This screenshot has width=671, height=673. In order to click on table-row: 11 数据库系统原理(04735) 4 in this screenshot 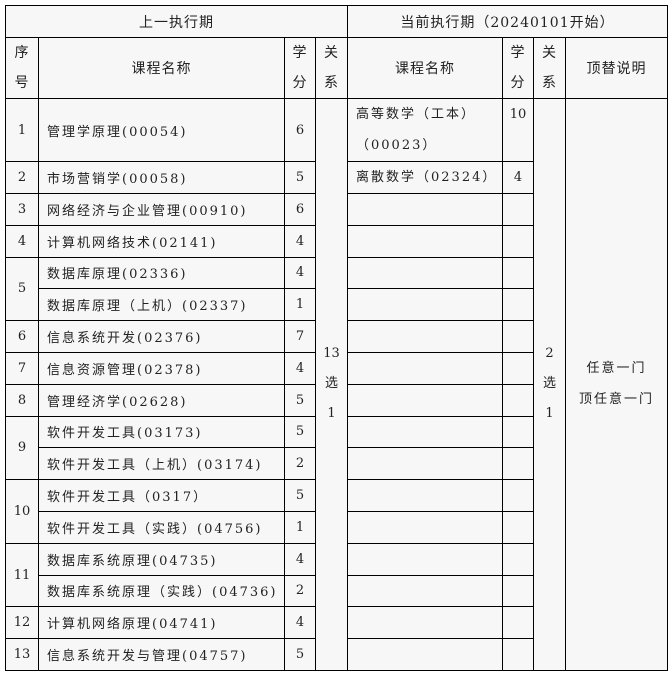, I will do `click(336, 575)`.